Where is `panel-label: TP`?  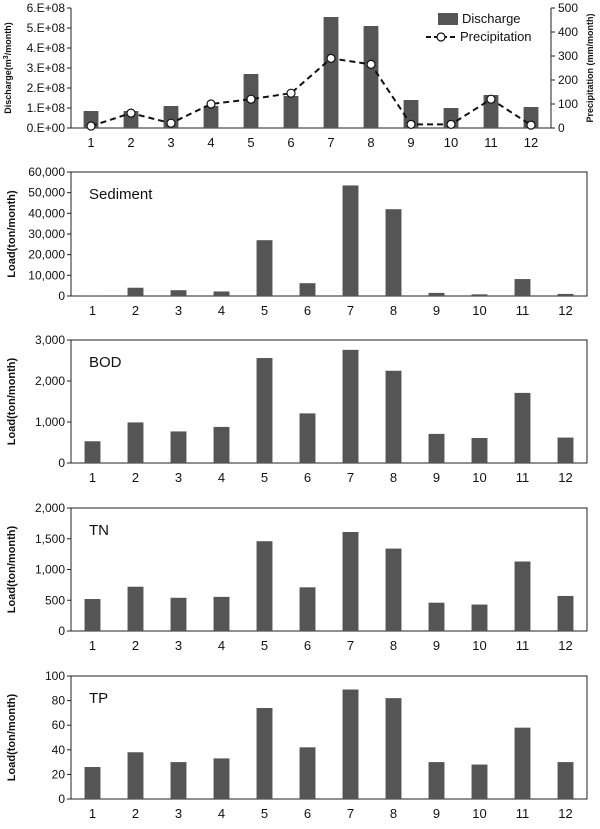
panel-label: TP is located at coordinates (98, 698).